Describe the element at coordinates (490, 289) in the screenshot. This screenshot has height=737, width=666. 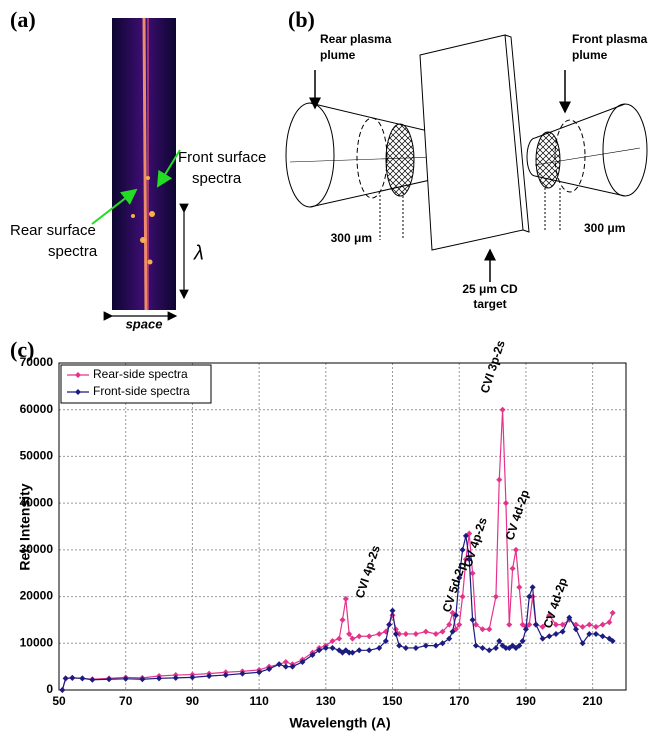
I see `target-label: 25 μm CD` at that location.